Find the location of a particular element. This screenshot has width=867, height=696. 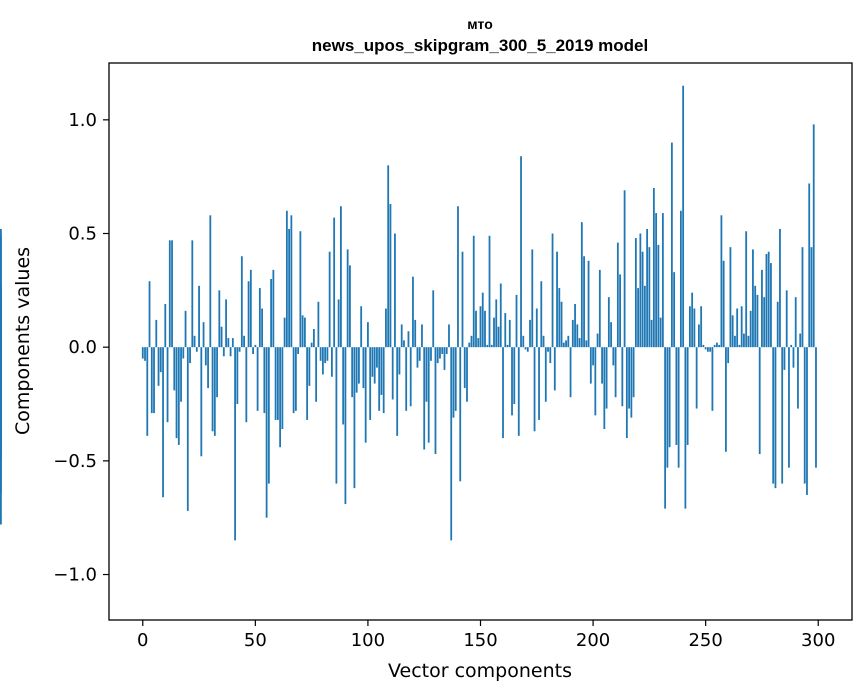

x-tick-label: 250 is located at coordinates (705, 640).